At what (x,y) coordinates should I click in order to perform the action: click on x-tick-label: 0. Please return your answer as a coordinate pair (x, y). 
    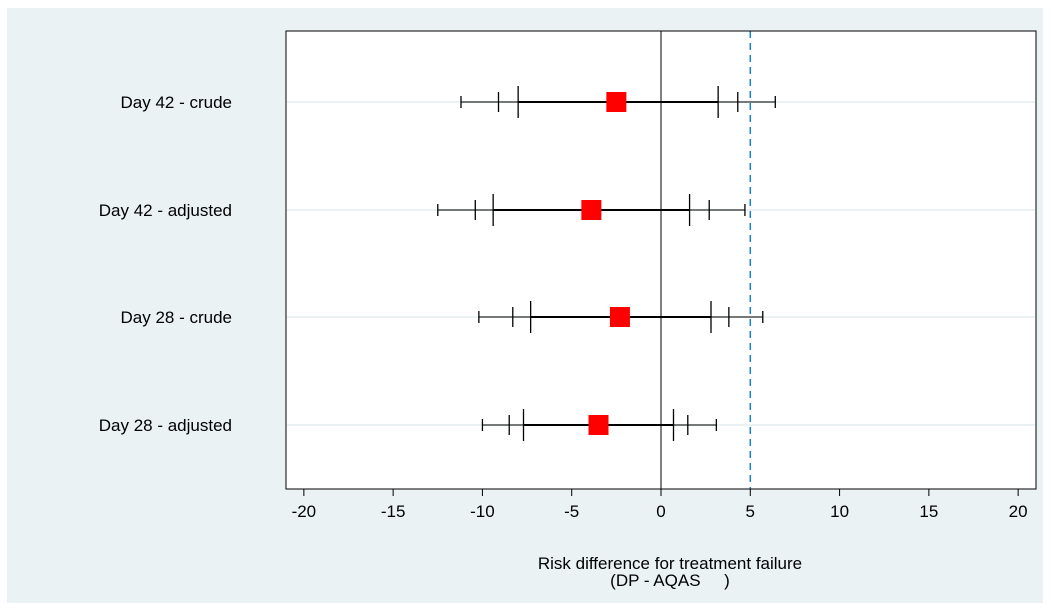
    Looking at the image, I should click on (660, 511).